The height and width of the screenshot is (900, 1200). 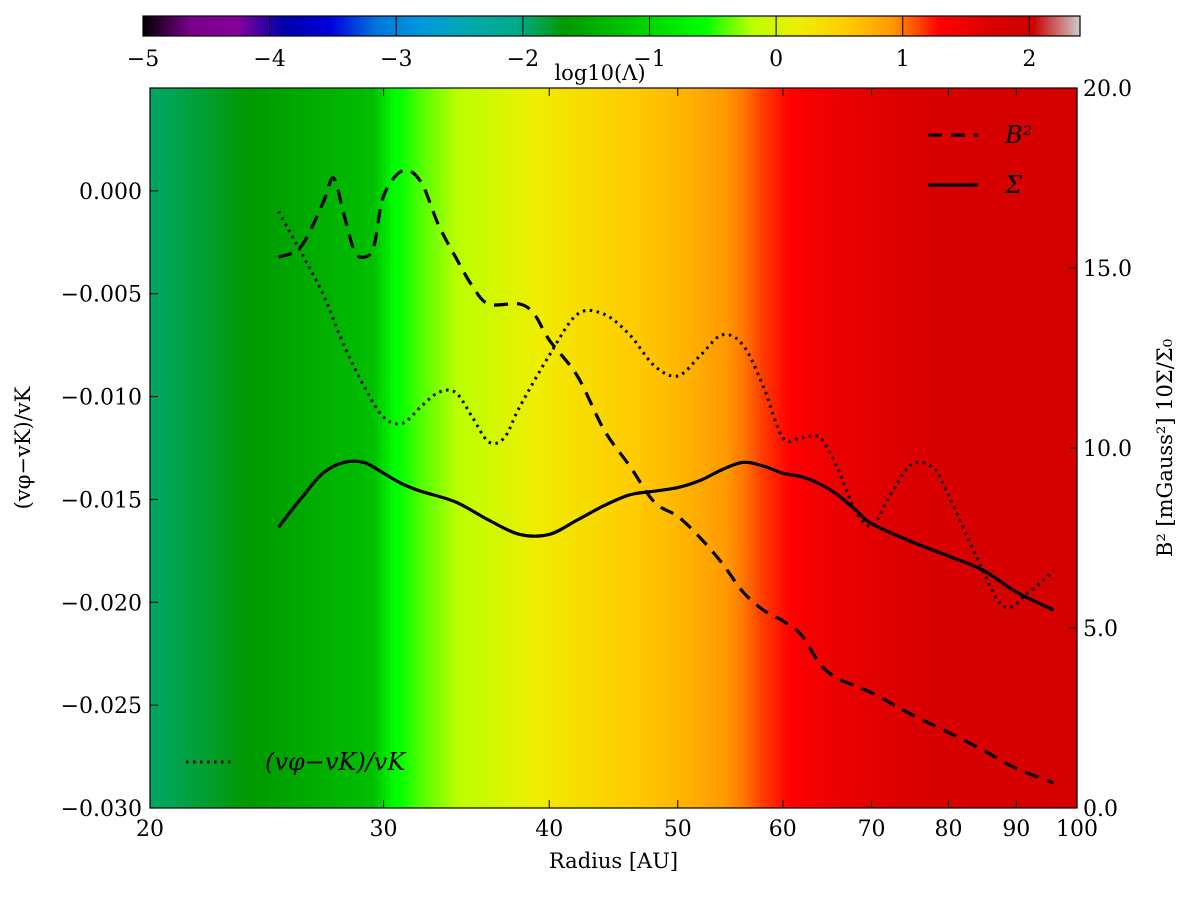 What do you see at coordinates (1100, 629) in the screenshot?
I see `y-right-tick-label: 5.0` at bounding box center [1100, 629].